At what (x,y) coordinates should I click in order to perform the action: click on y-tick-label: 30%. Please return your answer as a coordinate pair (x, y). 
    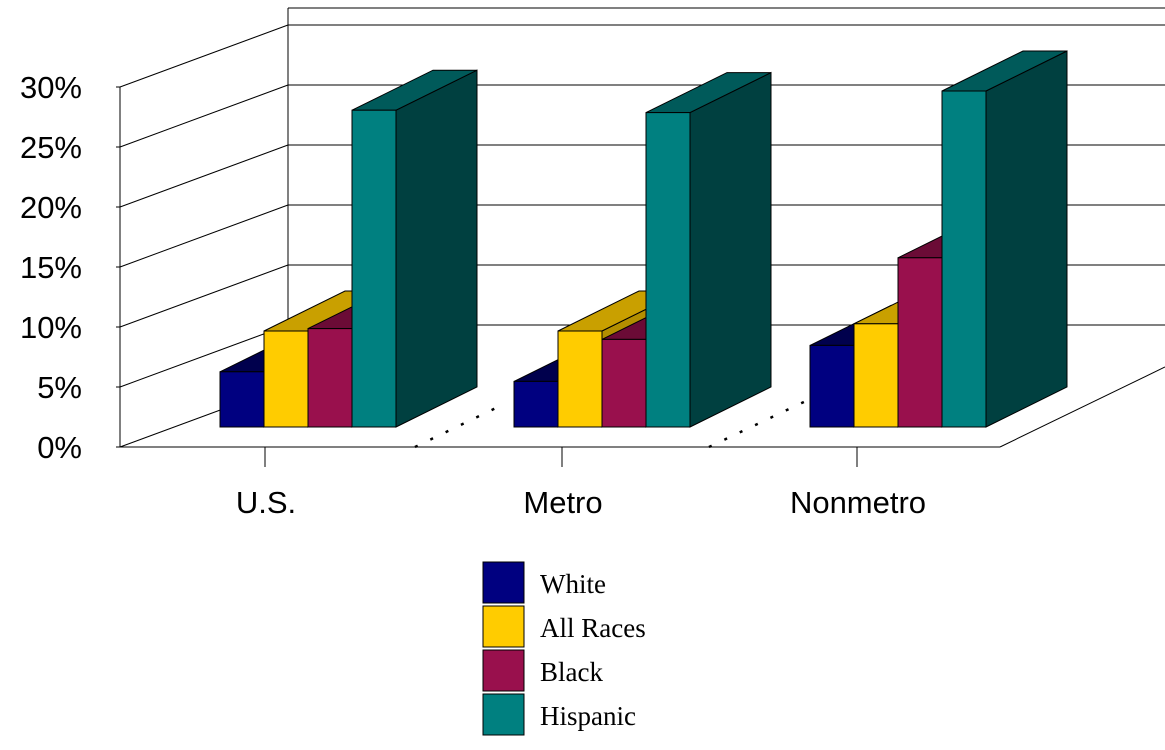
    Looking at the image, I should click on (51, 87).